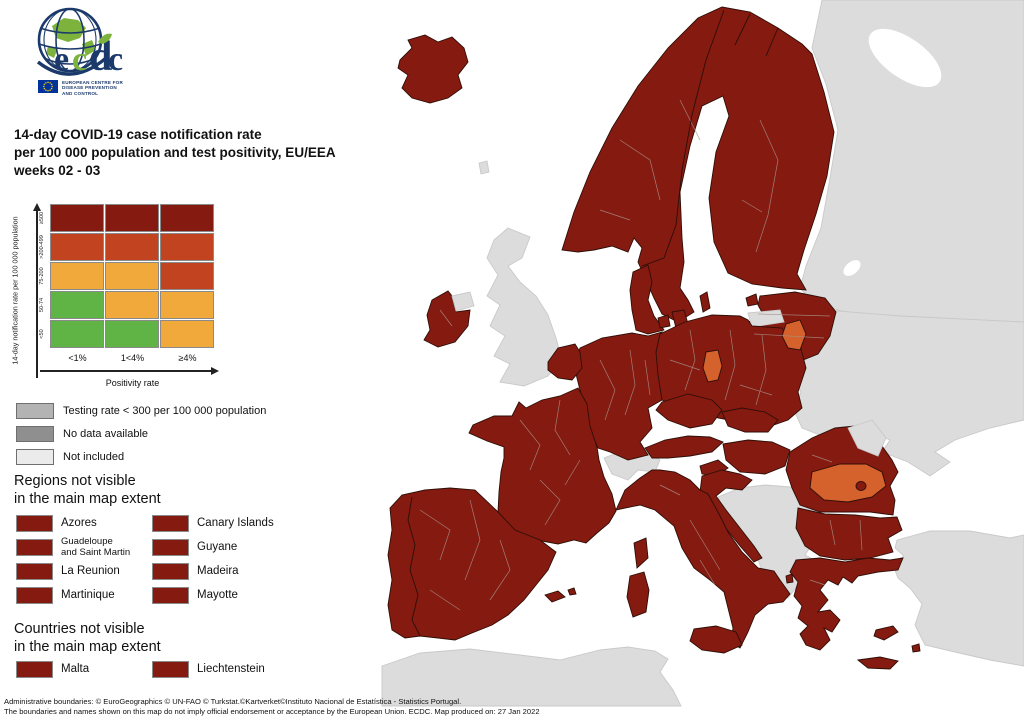 This screenshot has width=1024, height=723. What do you see at coordinates (42, 334) in the screenshot?
I see `matrix-row-label-4: <50` at bounding box center [42, 334].